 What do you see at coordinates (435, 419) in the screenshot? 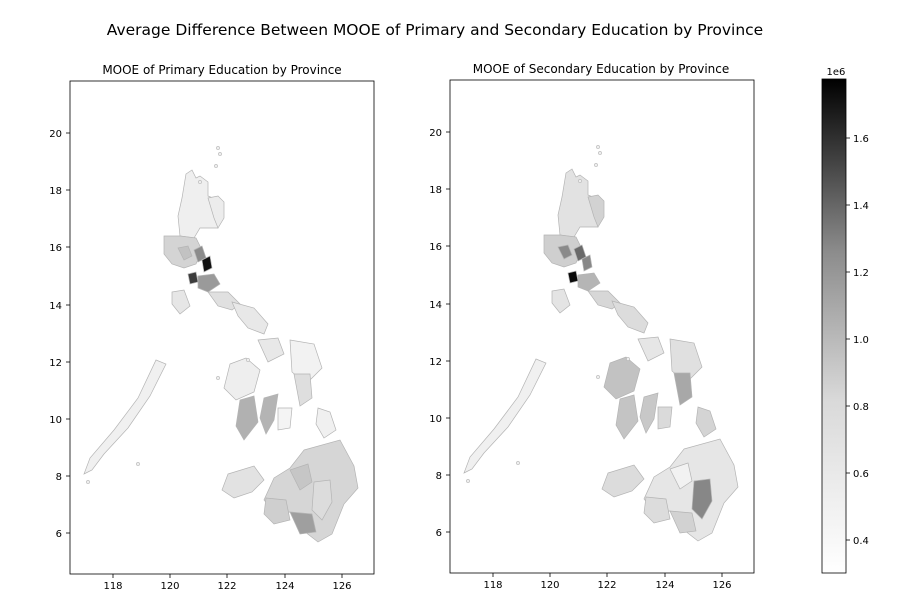
I see `y-tick-label: 10` at bounding box center [435, 419].